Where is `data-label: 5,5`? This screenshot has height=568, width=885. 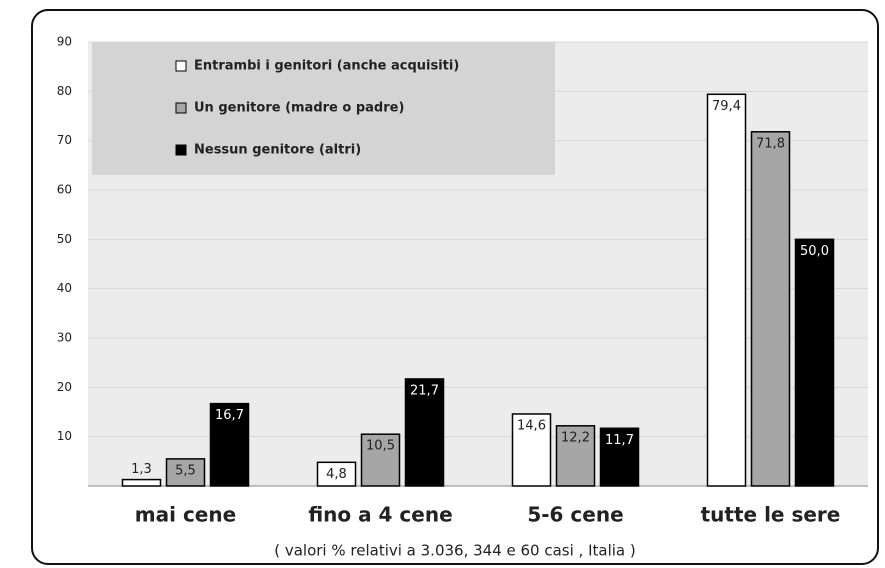
data-label: 5,5 is located at coordinates (185, 470).